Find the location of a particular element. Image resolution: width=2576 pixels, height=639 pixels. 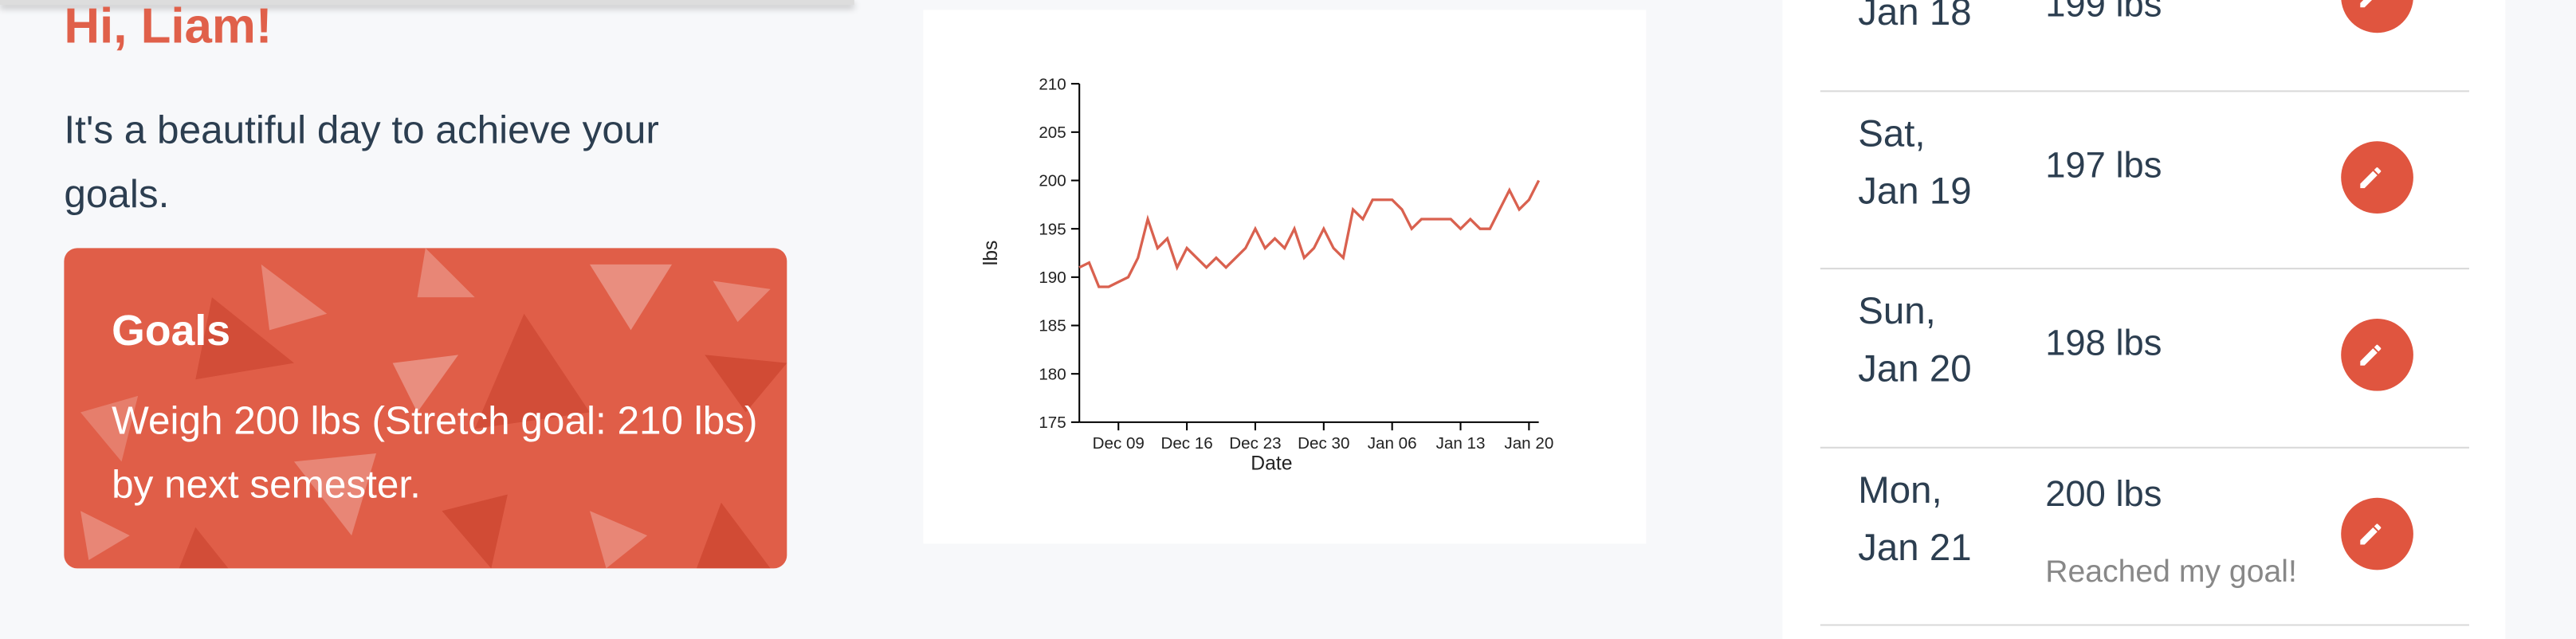

entry-date: Sun, Jan 20 is located at coordinates (1915, 339).